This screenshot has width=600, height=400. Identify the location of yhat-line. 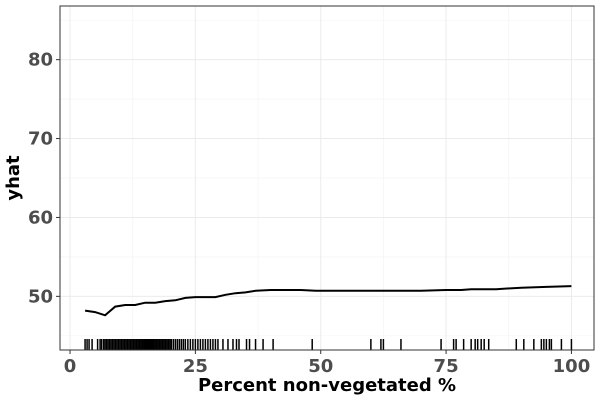
(328, 301).